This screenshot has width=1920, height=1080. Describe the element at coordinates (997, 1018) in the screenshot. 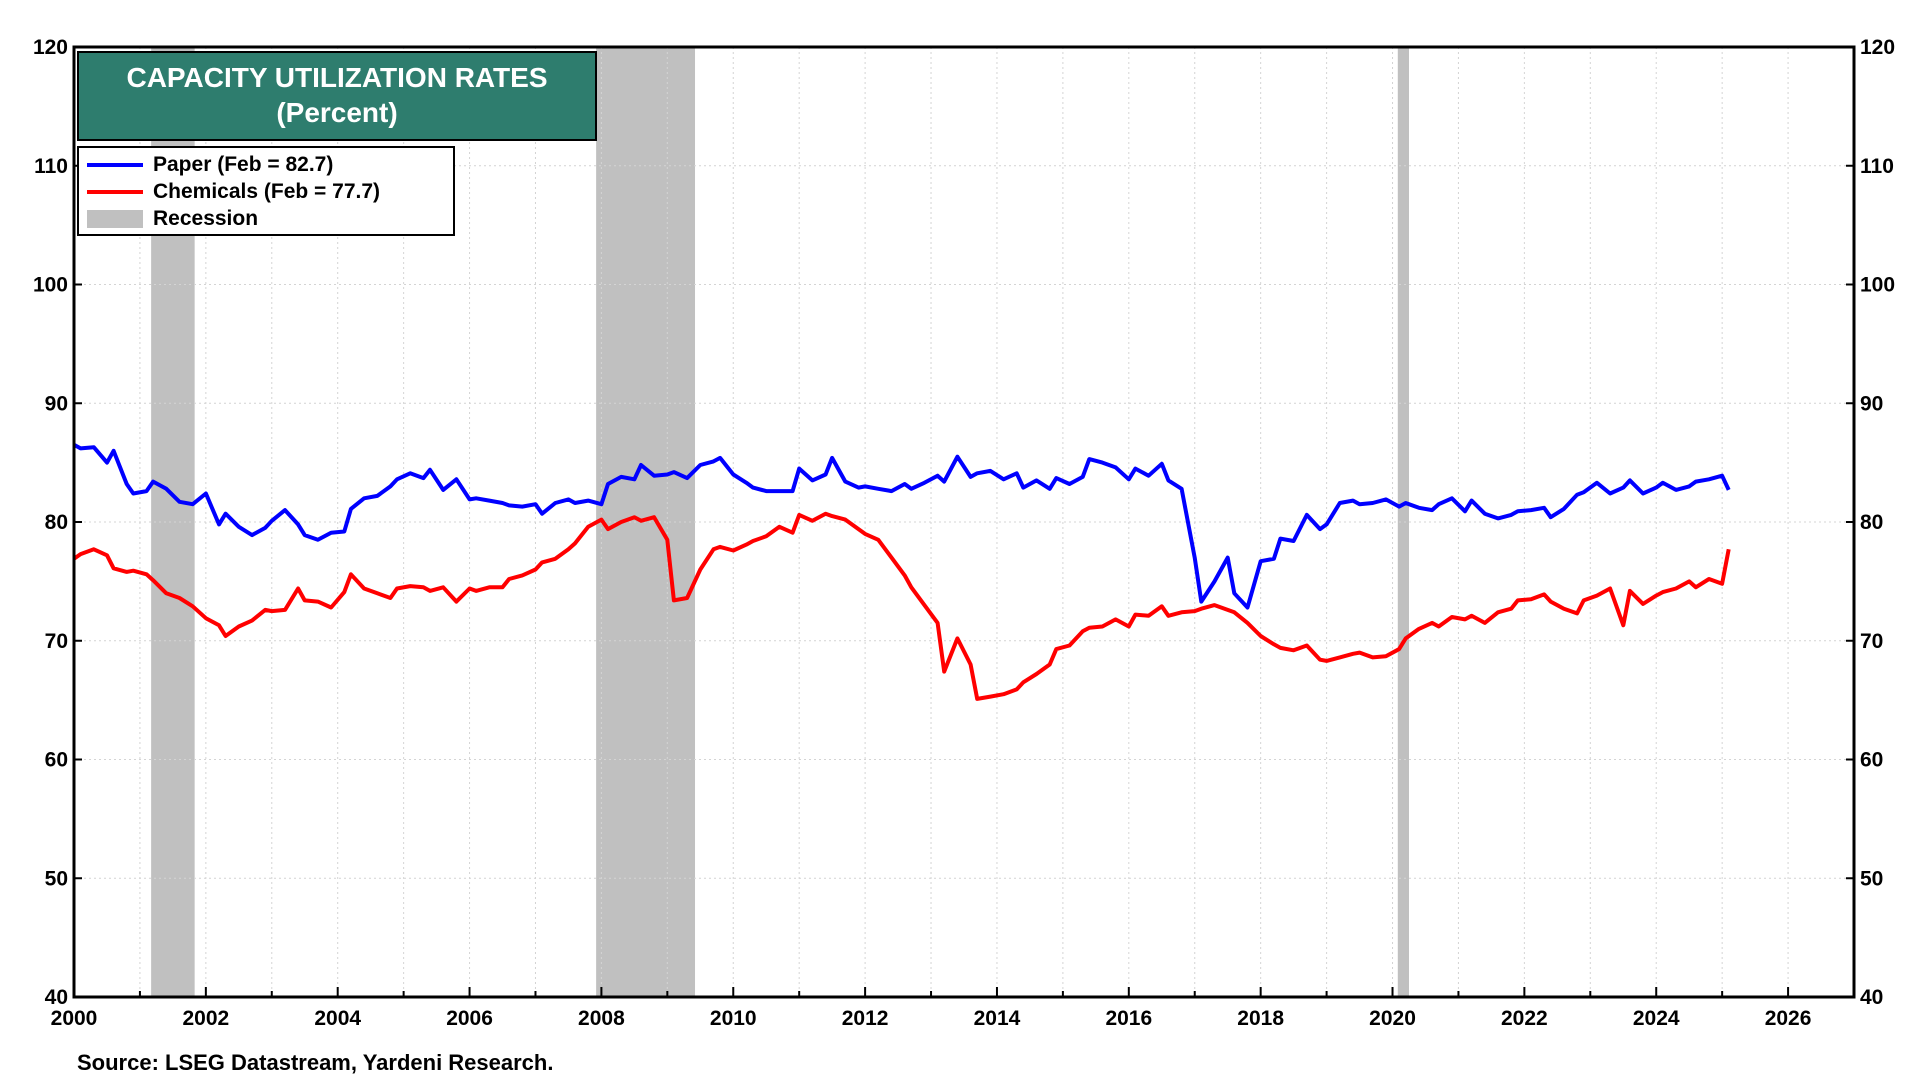

I see `x-tick-label: 2014` at that location.